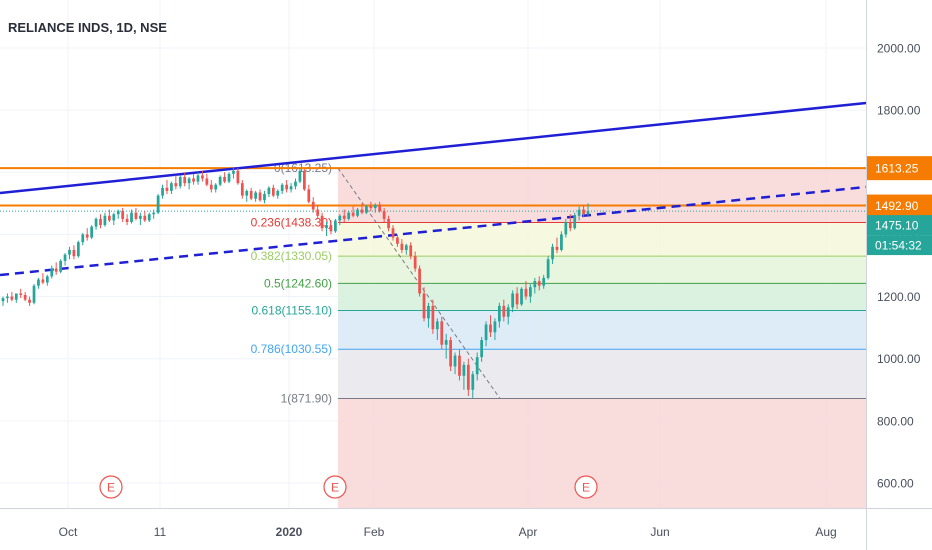 This screenshot has width=932, height=550. Describe the element at coordinates (899, 359) in the screenshot. I see `y-axis-tick-label: 1000.00` at that location.